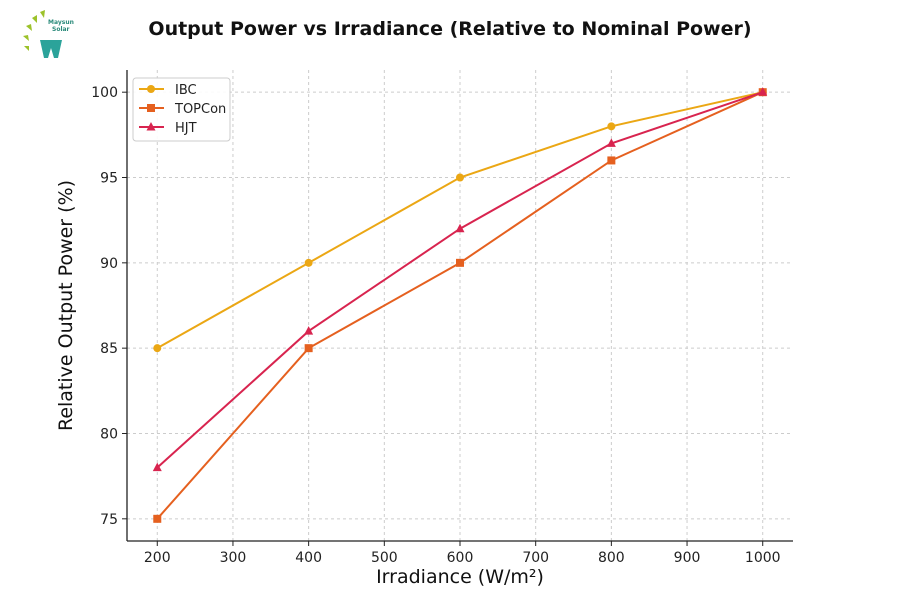 The height and width of the screenshot is (600, 900). Describe the element at coordinates (200, 109) in the screenshot. I see `legend-label: TOPCon` at that location.